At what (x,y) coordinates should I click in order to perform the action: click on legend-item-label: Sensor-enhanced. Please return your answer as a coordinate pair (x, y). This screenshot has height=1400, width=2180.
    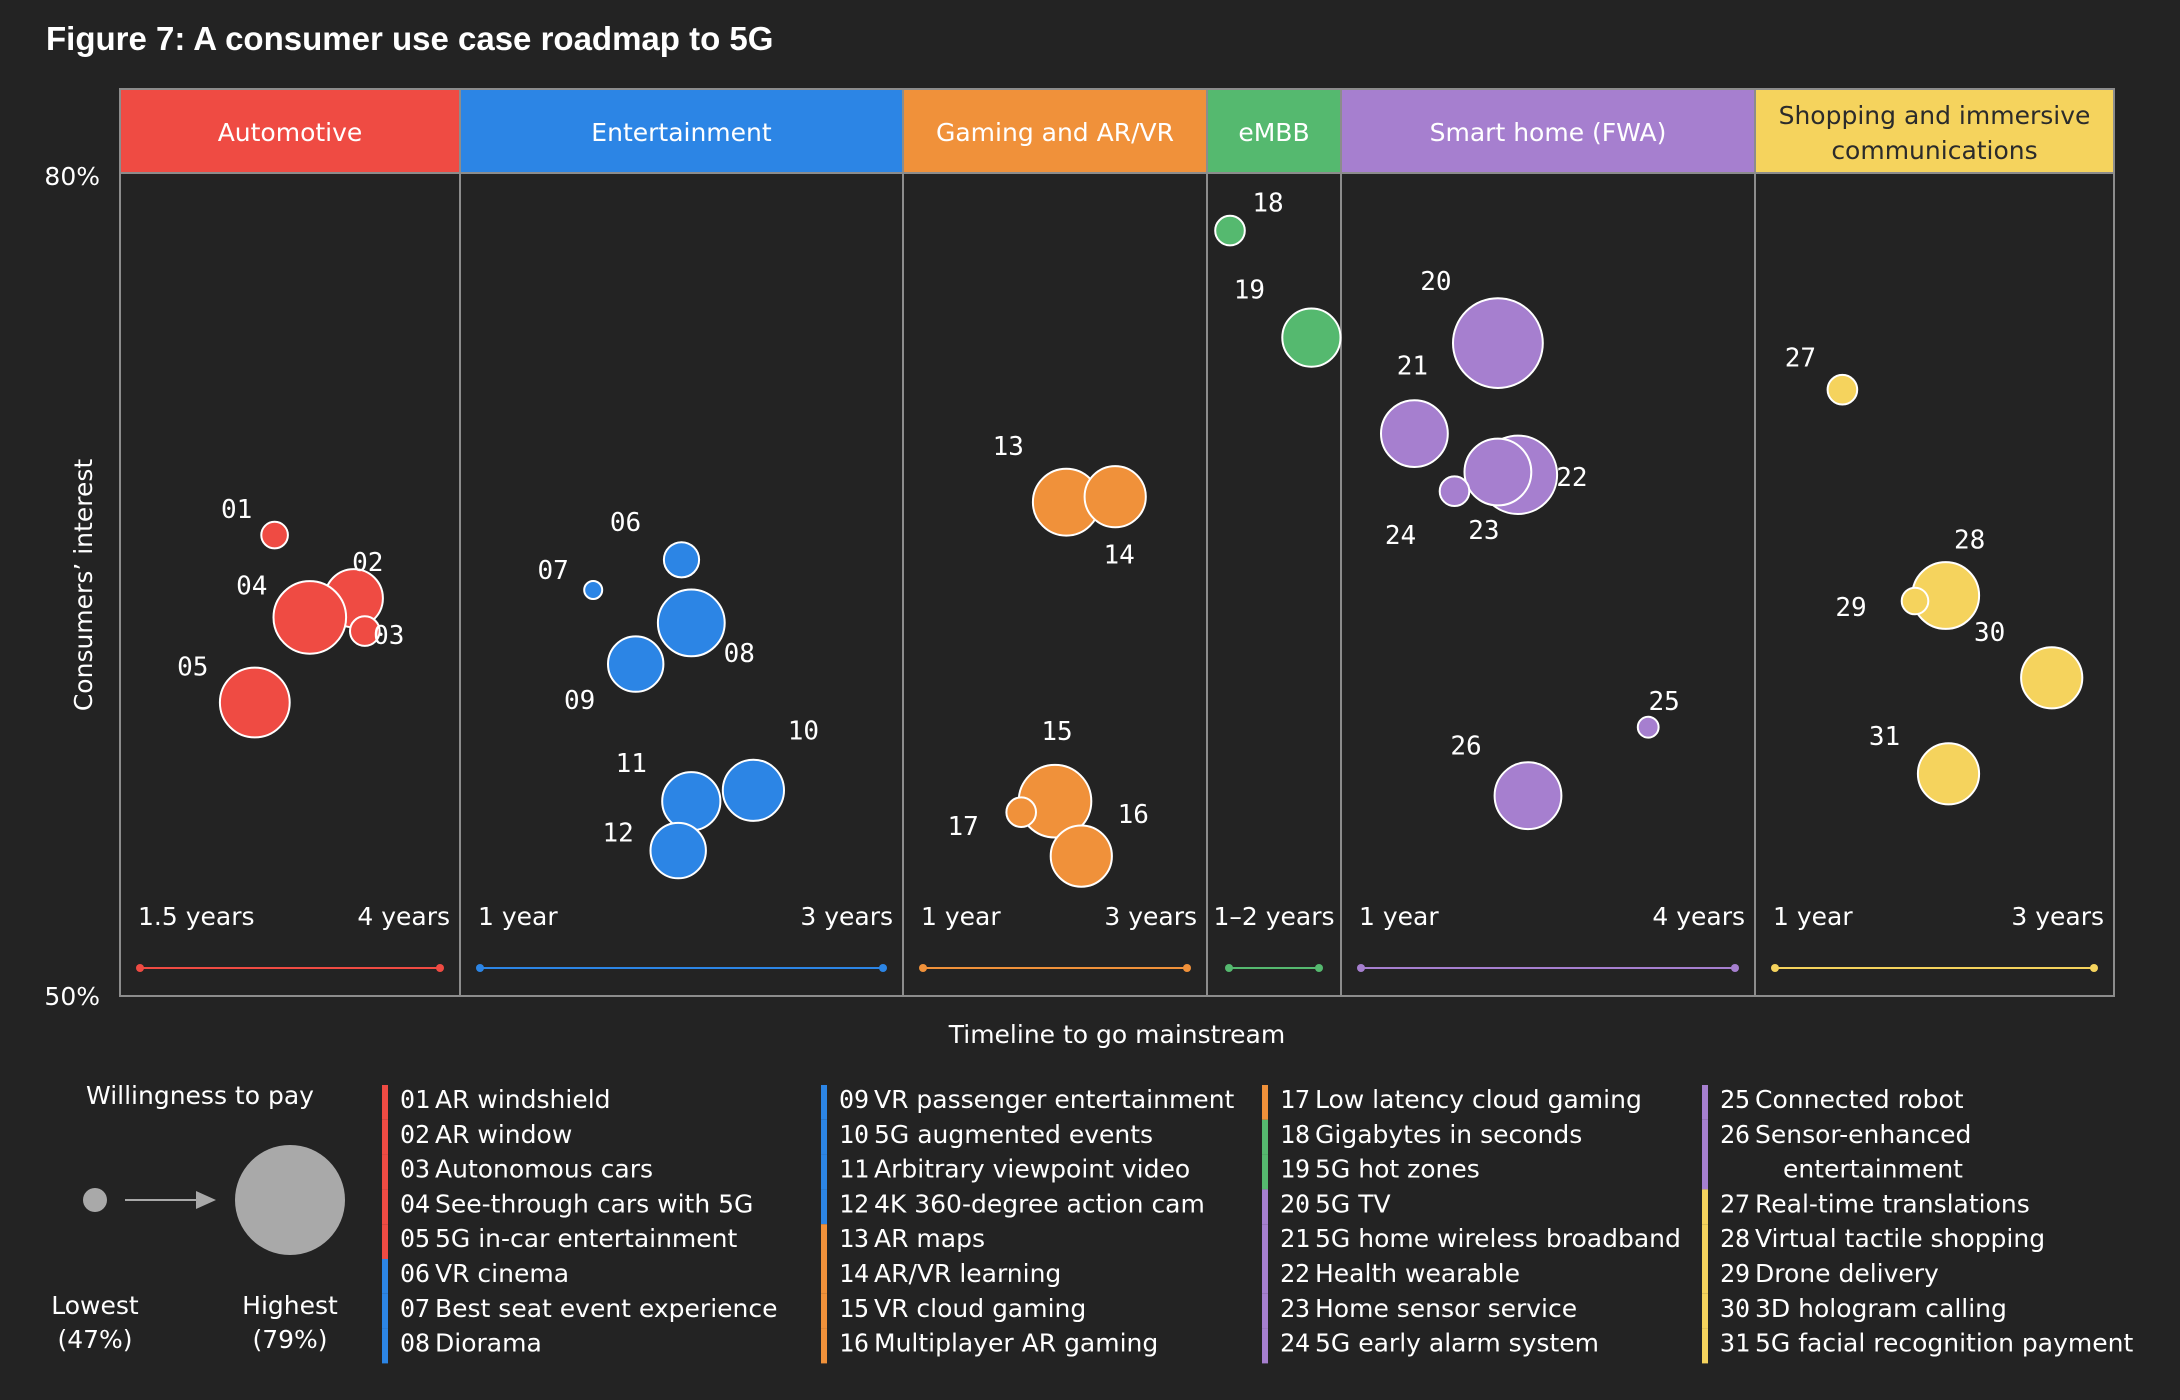
    Looking at the image, I should click on (1863, 1134).